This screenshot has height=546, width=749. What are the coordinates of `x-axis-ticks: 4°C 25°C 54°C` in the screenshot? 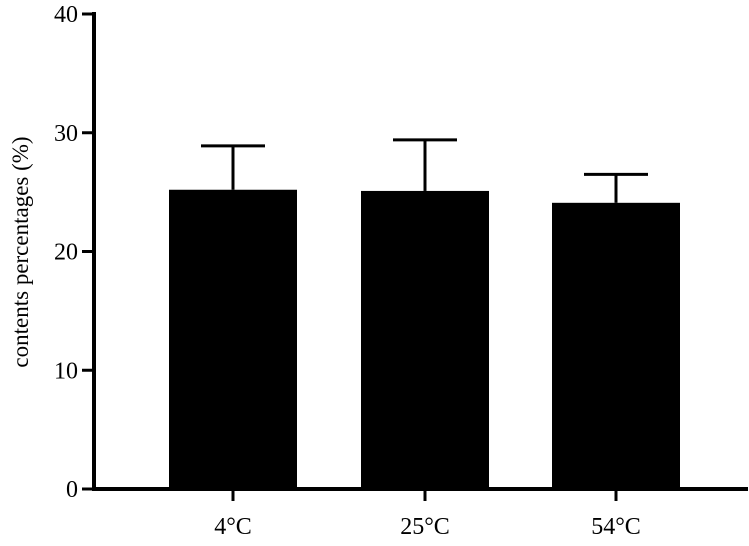 It's located at (427, 514).